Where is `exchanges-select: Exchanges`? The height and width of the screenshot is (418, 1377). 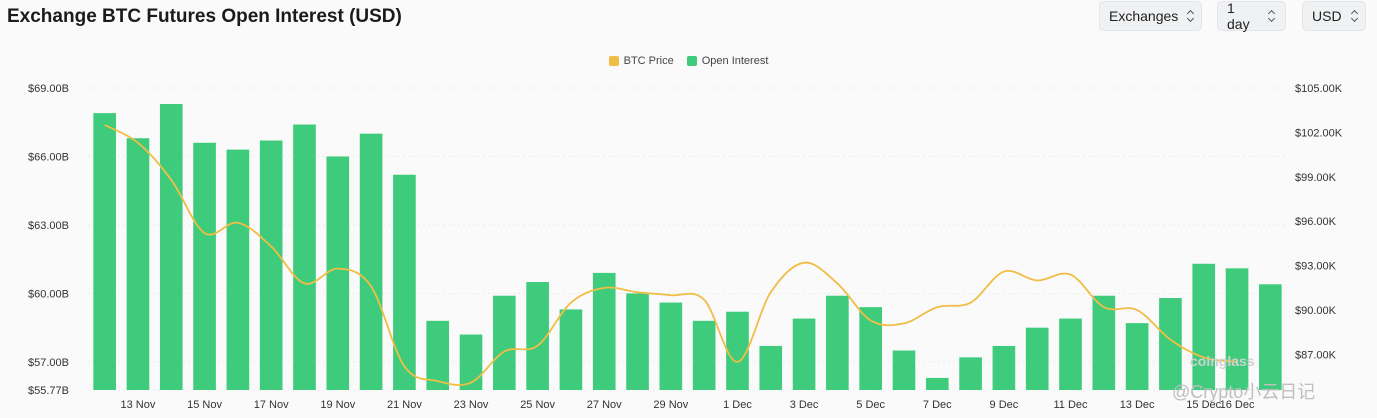 exchanges-select: Exchanges is located at coordinates (1150, 16).